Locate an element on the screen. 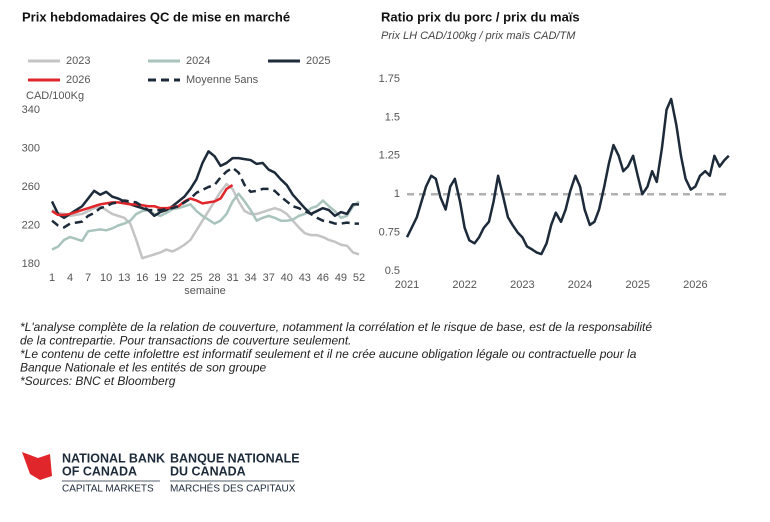  x-tick-label: 2025 is located at coordinates (637, 285).